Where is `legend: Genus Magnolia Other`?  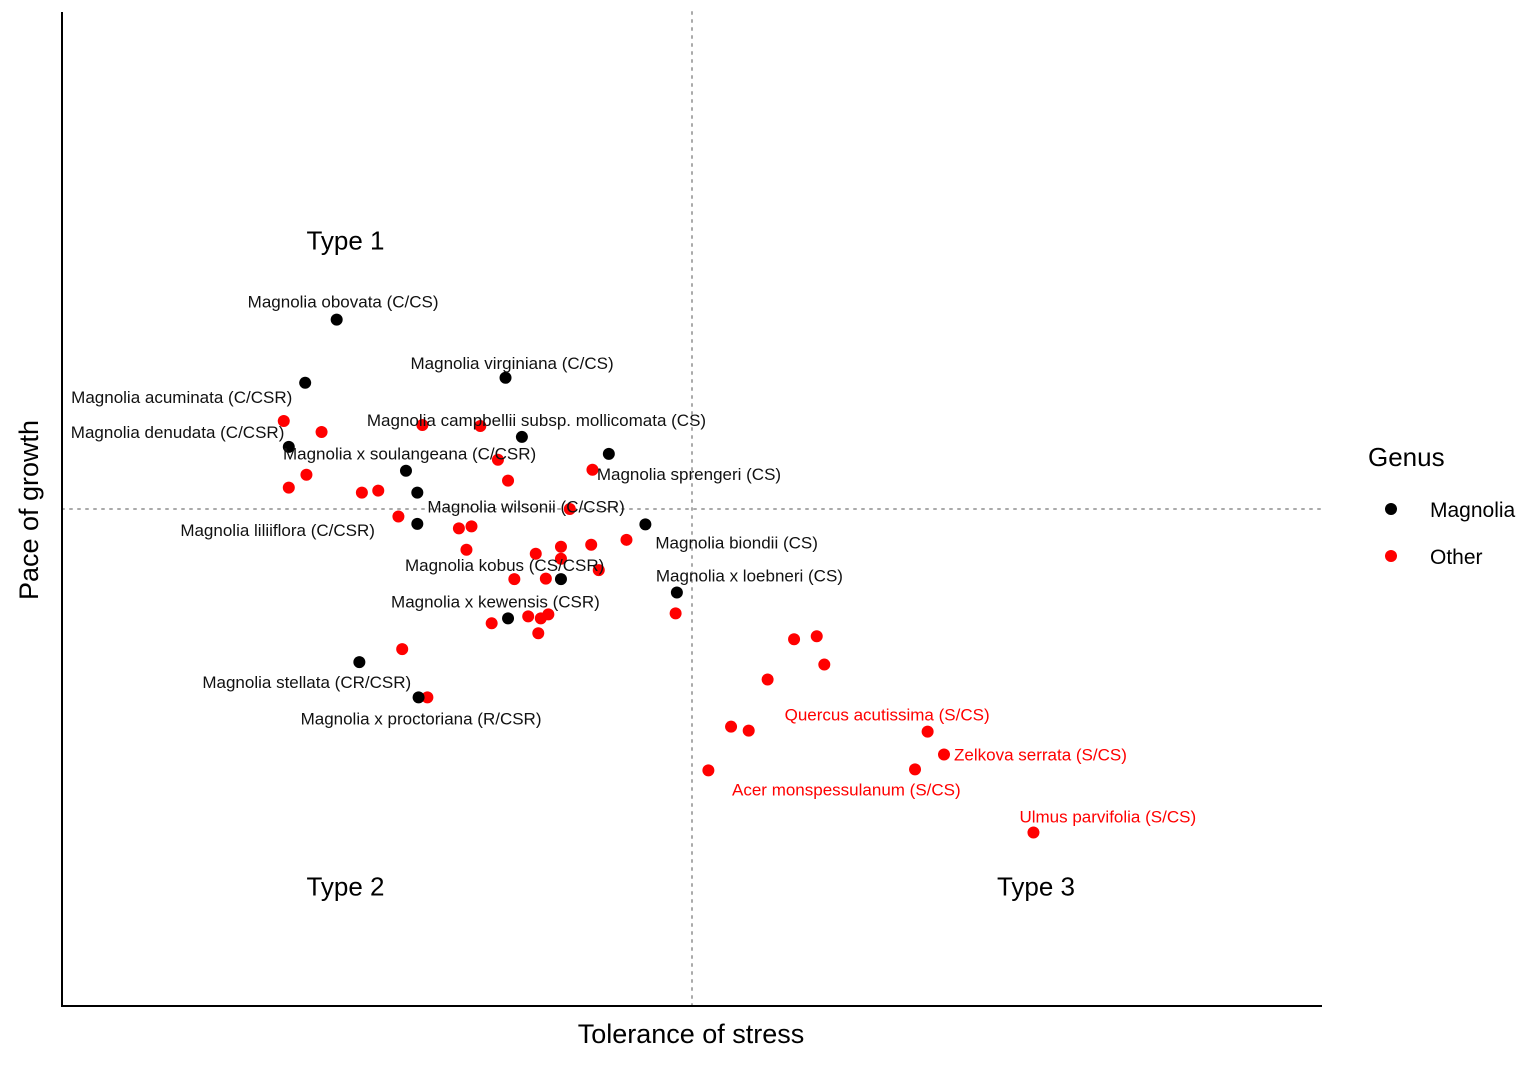
legend: Genus Magnolia Other is located at coordinates (1442, 505).